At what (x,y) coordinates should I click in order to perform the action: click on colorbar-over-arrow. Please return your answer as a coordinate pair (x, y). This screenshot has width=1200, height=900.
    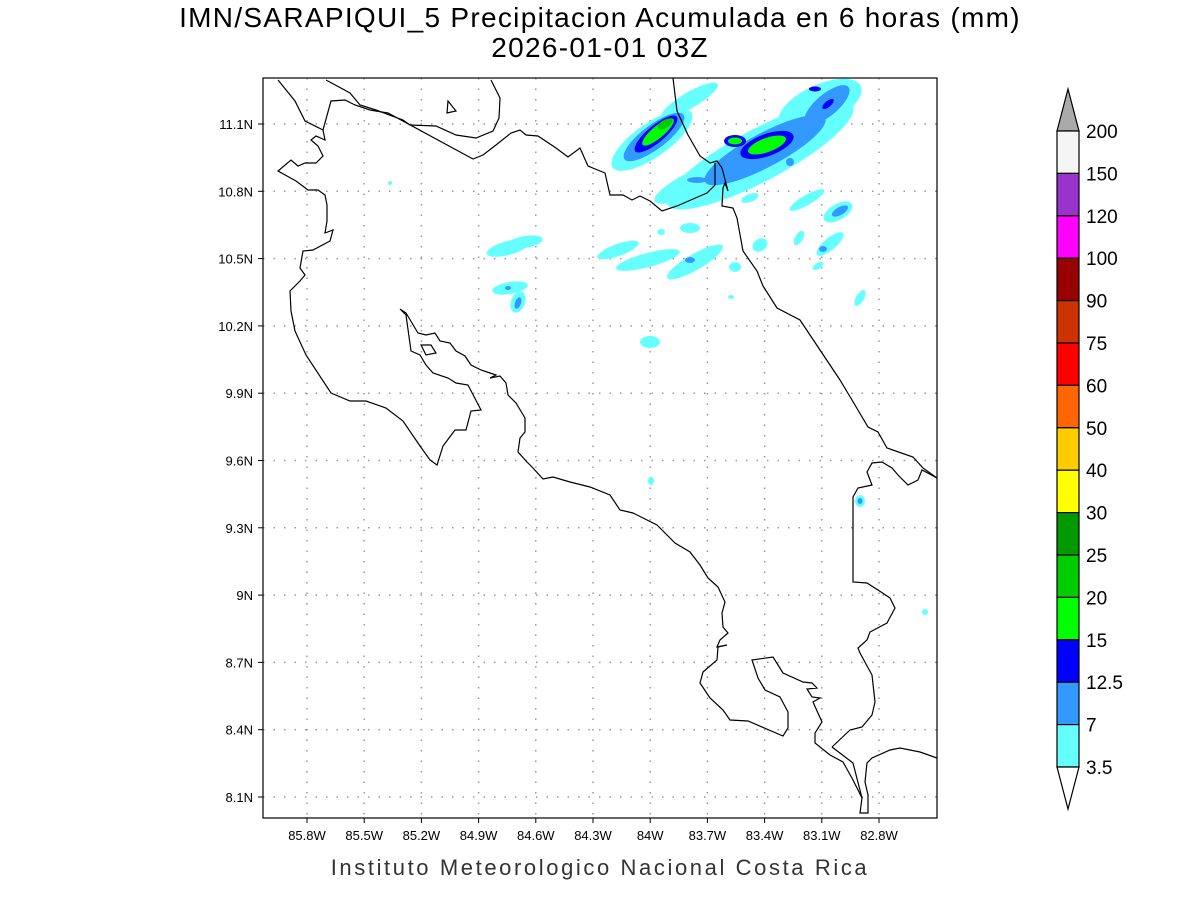
    Looking at the image, I should click on (1068, 109).